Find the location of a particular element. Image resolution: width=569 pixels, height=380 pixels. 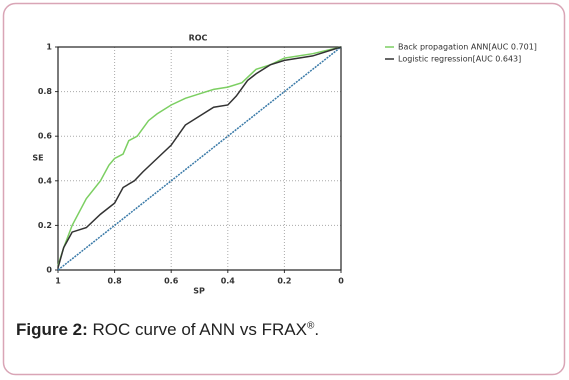

x-tick-label: 0 is located at coordinates (341, 281).